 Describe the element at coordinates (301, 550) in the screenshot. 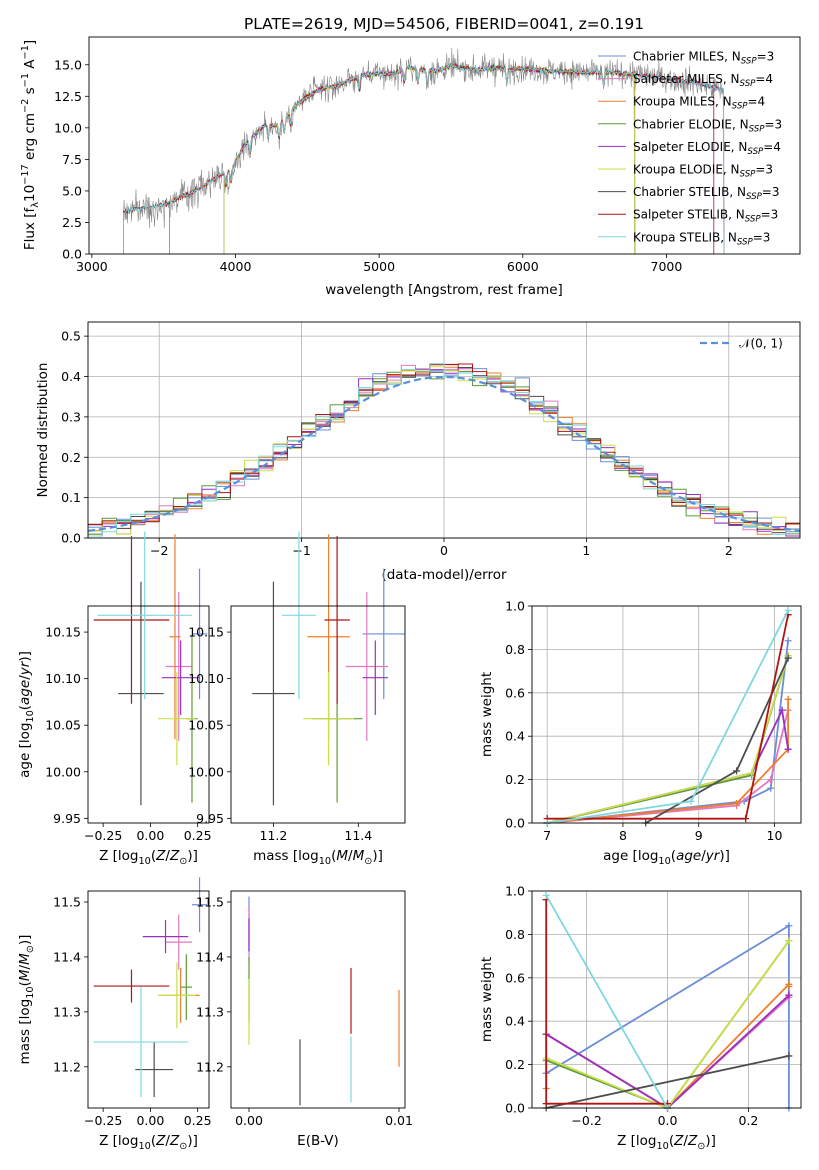

I see `x-tick-label: −1` at that location.